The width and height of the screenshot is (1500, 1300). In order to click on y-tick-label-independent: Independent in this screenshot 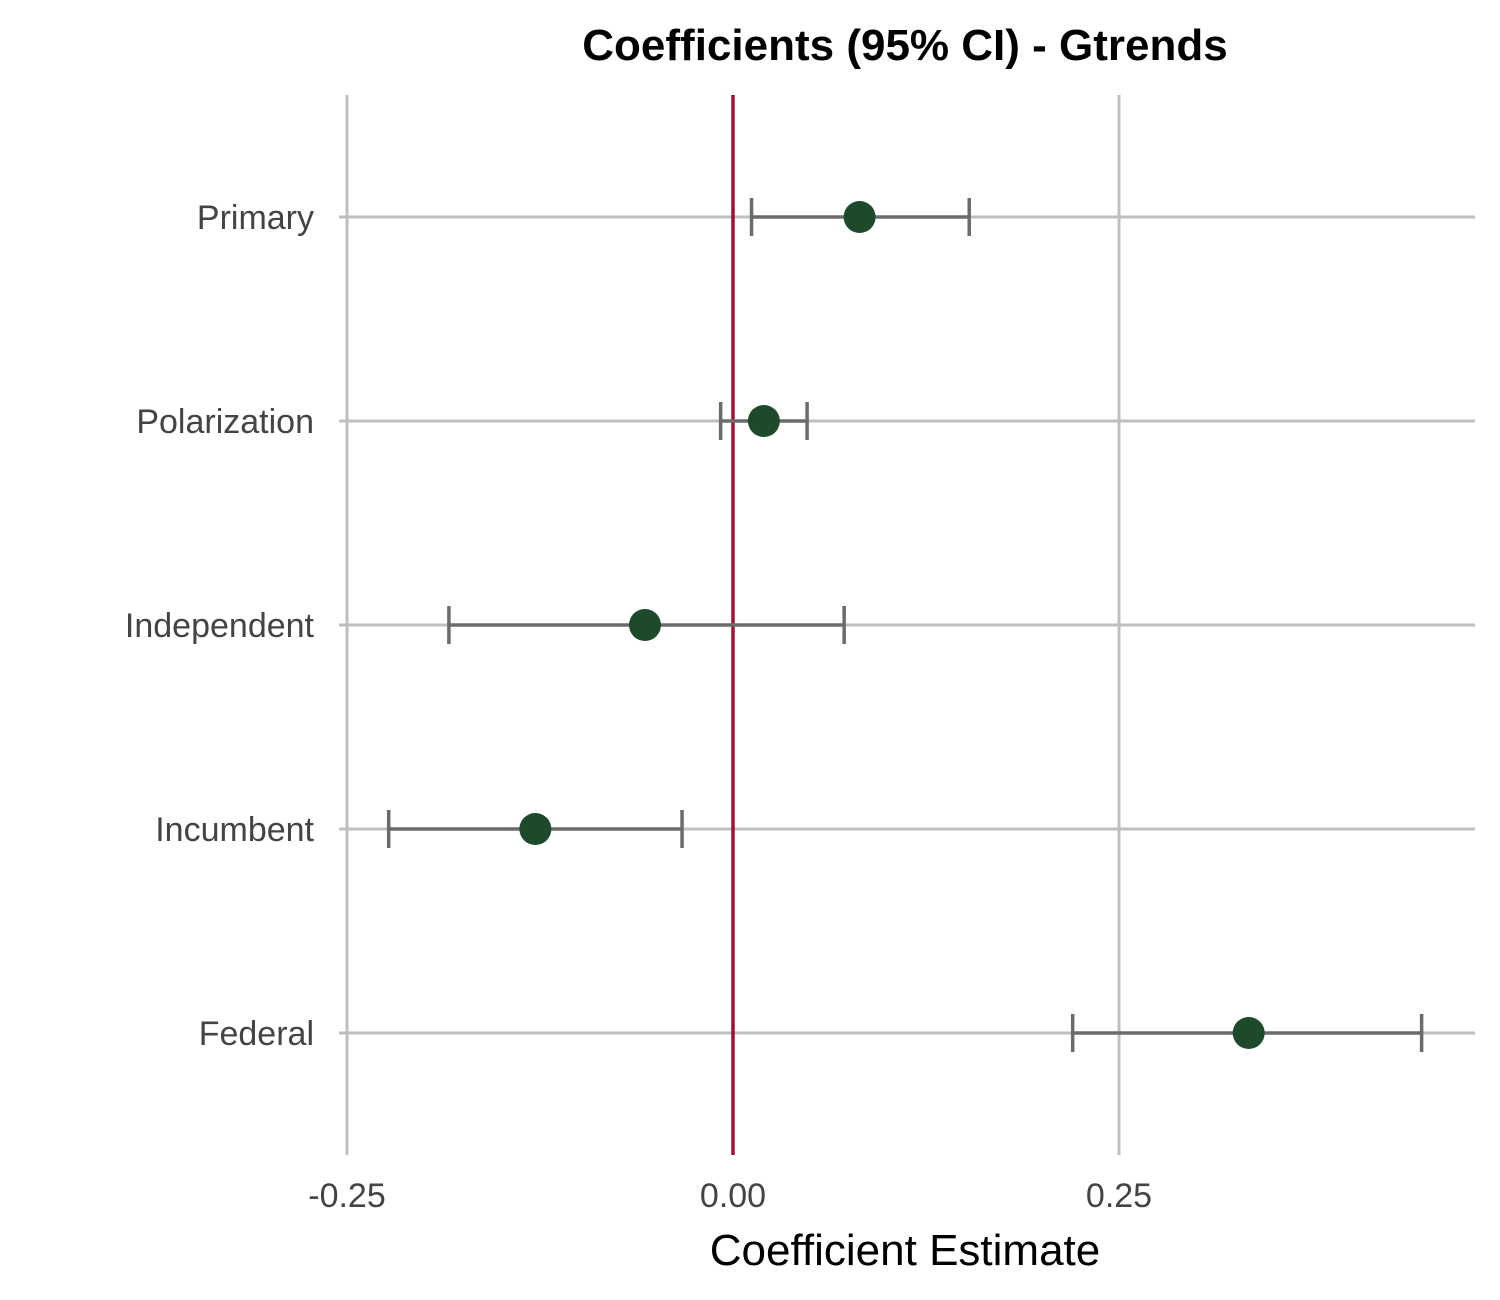, I will do `click(220, 626)`.